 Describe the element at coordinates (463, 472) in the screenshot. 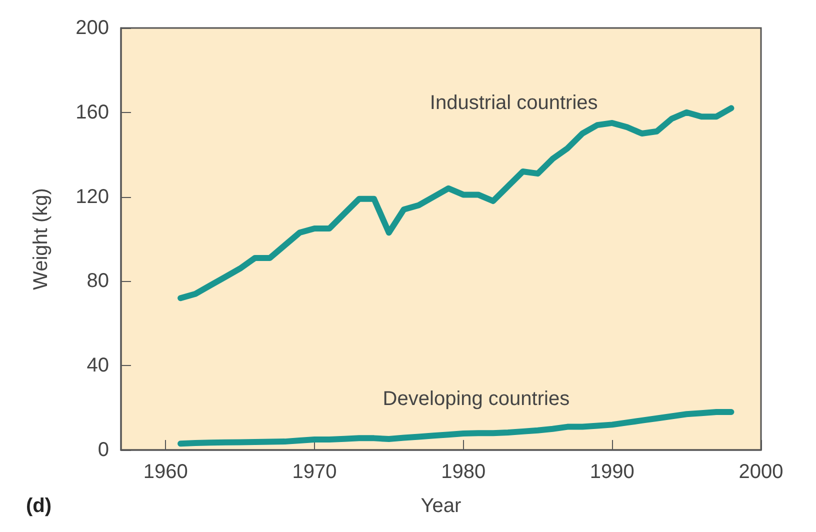

I see `x-tick-label: 1980` at that location.